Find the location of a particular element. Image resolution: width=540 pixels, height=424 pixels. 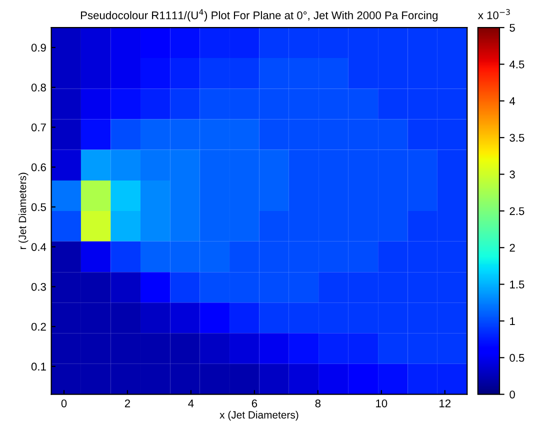

y-tick-label: 0.1 is located at coordinates (38, 366).